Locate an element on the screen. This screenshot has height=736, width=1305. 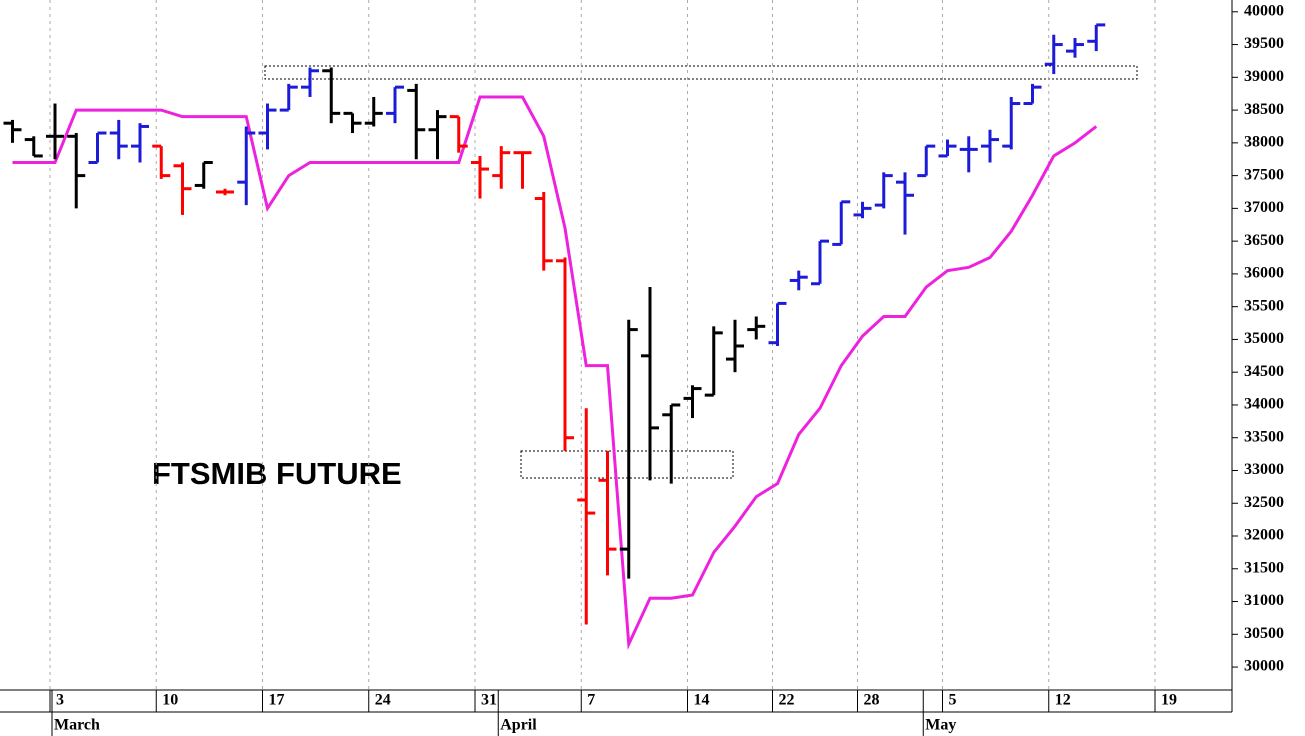
y-tick-label: 38000 is located at coordinates (1264, 142).